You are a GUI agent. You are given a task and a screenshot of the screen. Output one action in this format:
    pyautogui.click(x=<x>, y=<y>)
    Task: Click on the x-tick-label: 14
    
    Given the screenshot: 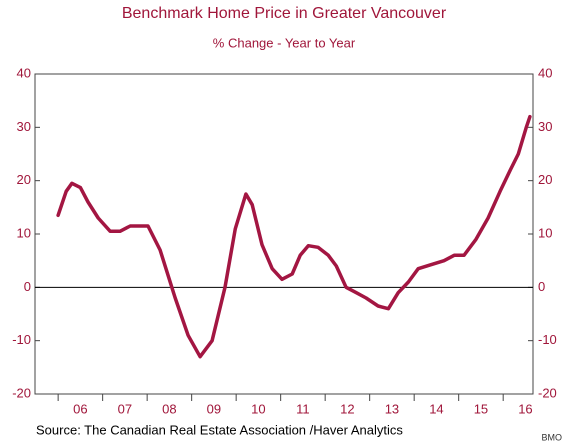 What is the action you would take?
    pyautogui.click(x=436, y=408)
    